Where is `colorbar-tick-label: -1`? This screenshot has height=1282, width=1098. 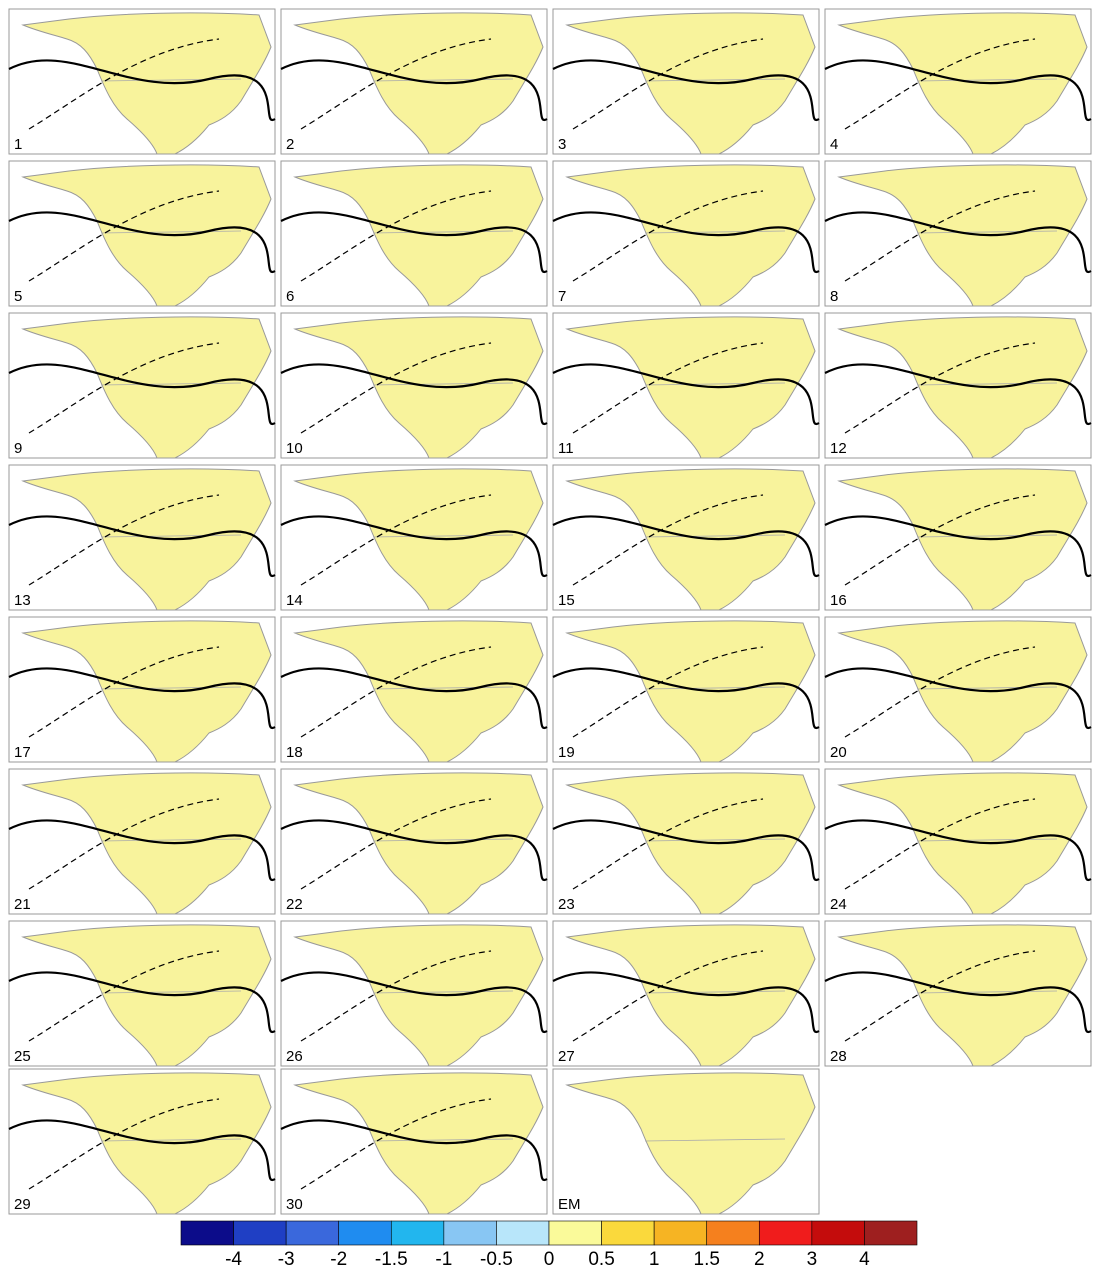
colorbar-tick-label: -1 is located at coordinates (443, 1259).